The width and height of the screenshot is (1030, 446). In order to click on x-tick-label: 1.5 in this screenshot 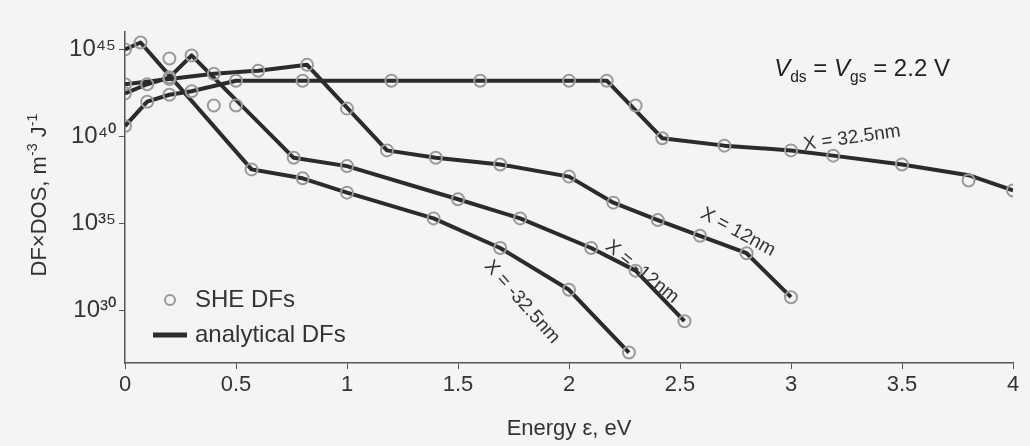, I will do `click(458, 384)`.